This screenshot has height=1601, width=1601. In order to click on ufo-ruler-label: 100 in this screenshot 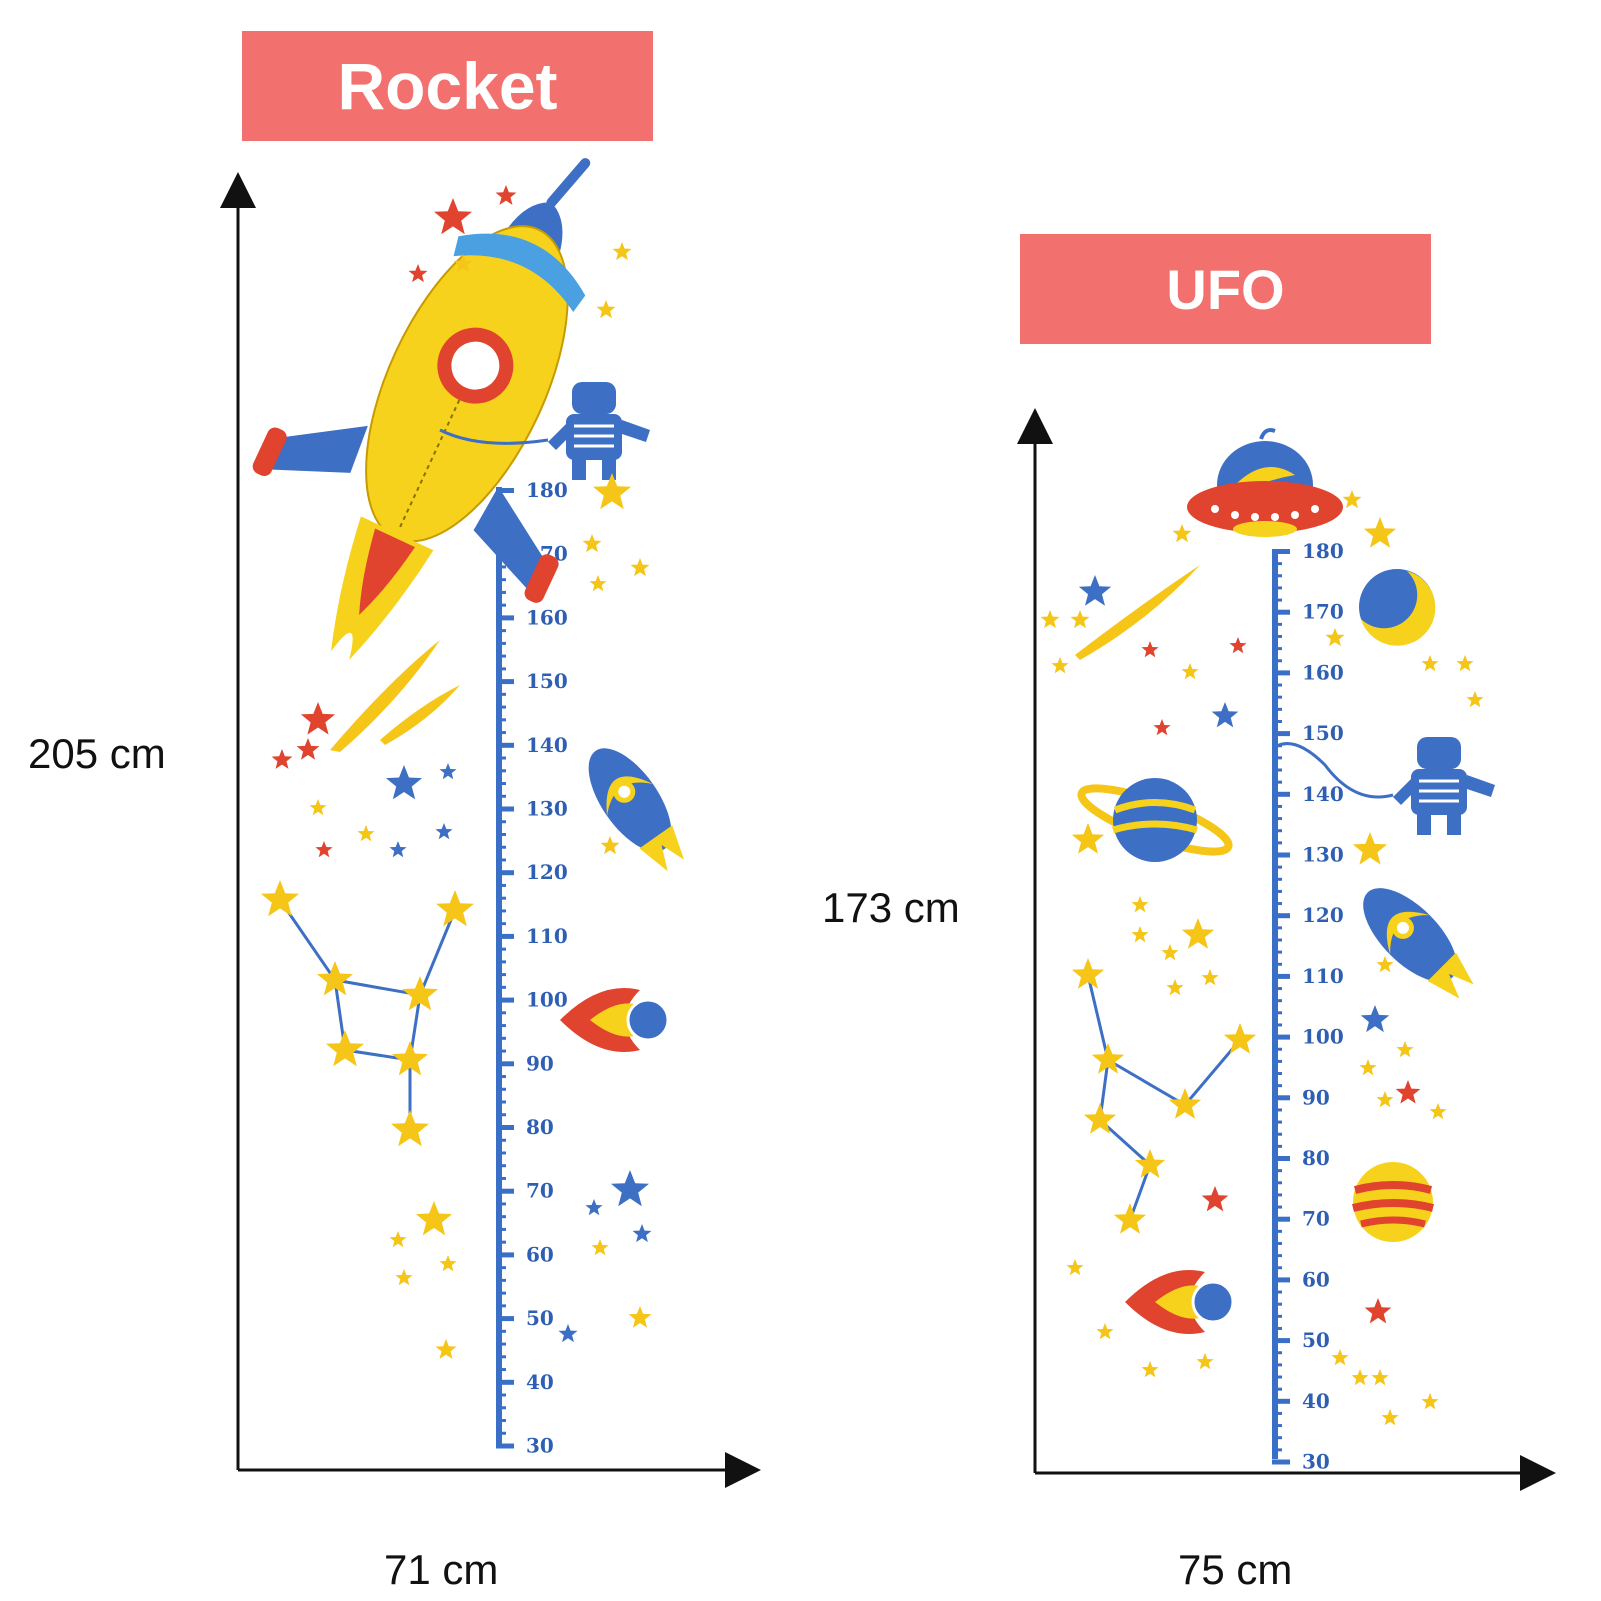, I will do `click(1323, 1037)`.